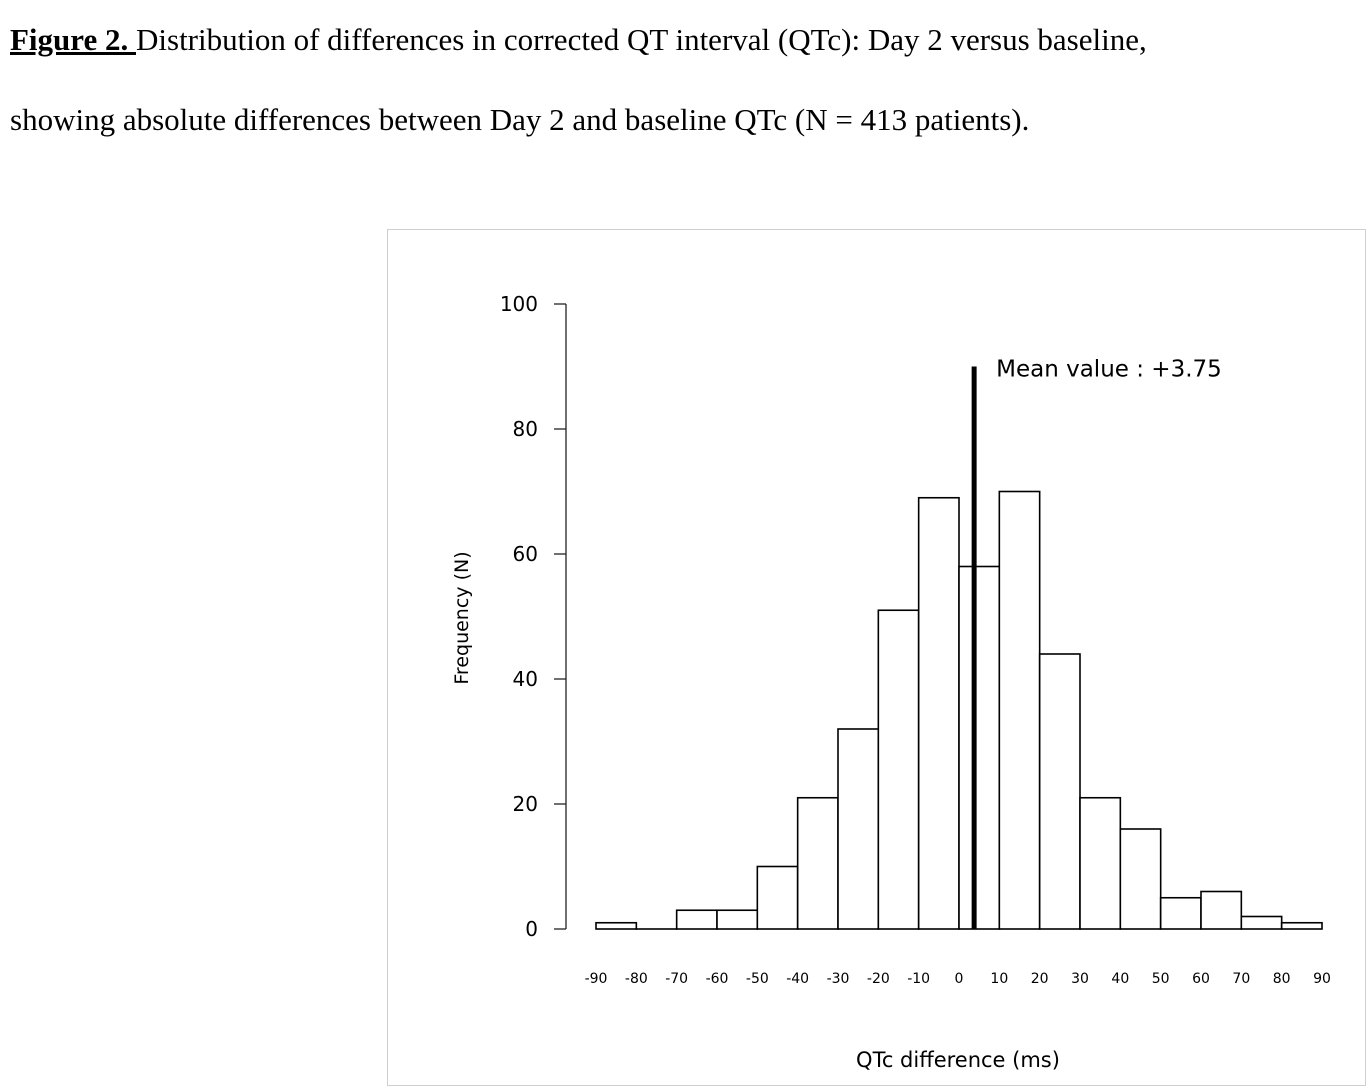  Describe the element at coordinates (1080, 979) in the screenshot. I see `x-tick-label-30: 30` at that location.